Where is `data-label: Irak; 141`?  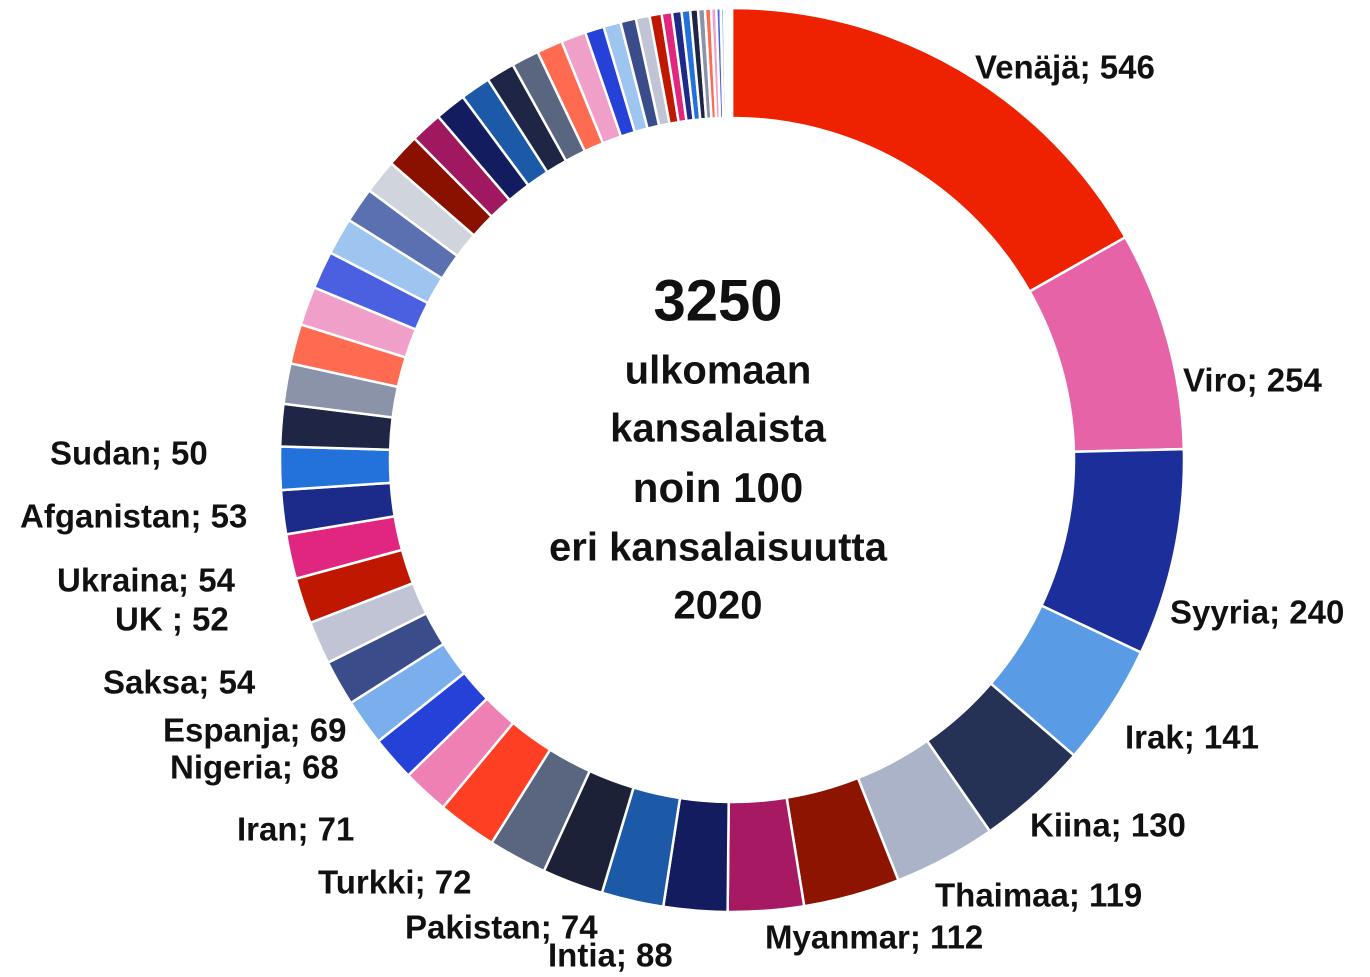 data-label: Irak; 141 is located at coordinates (1192, 737).